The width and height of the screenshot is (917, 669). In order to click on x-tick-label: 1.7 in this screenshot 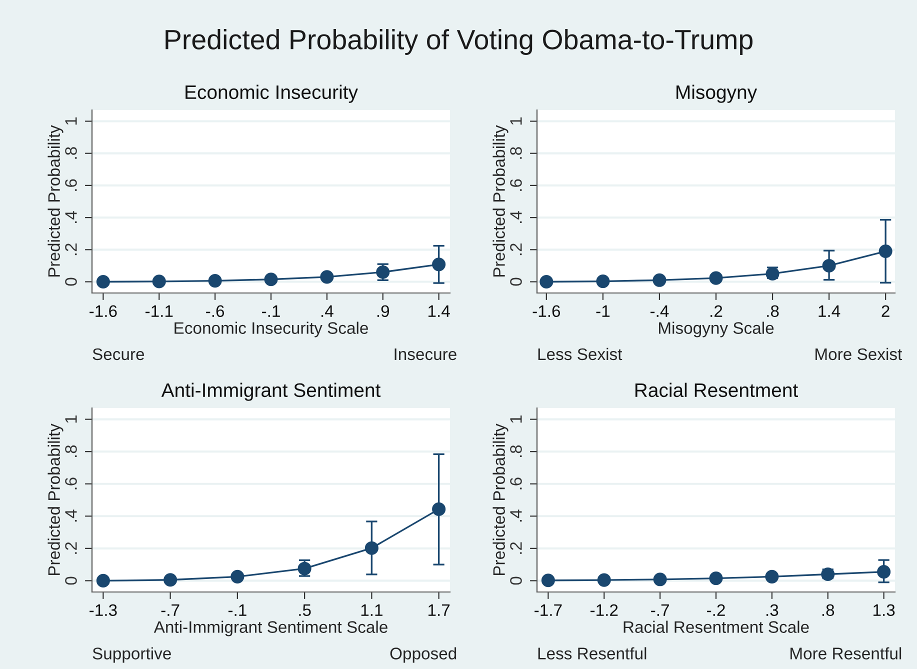, I will do `click(439, 610)`.